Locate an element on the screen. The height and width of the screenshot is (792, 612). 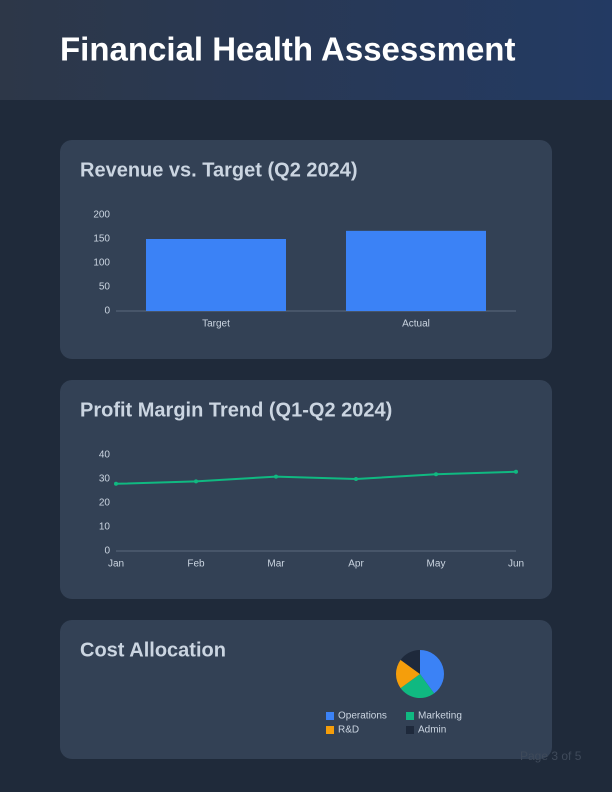
y-tick-label: 150 is located at coordinates (101, 239).